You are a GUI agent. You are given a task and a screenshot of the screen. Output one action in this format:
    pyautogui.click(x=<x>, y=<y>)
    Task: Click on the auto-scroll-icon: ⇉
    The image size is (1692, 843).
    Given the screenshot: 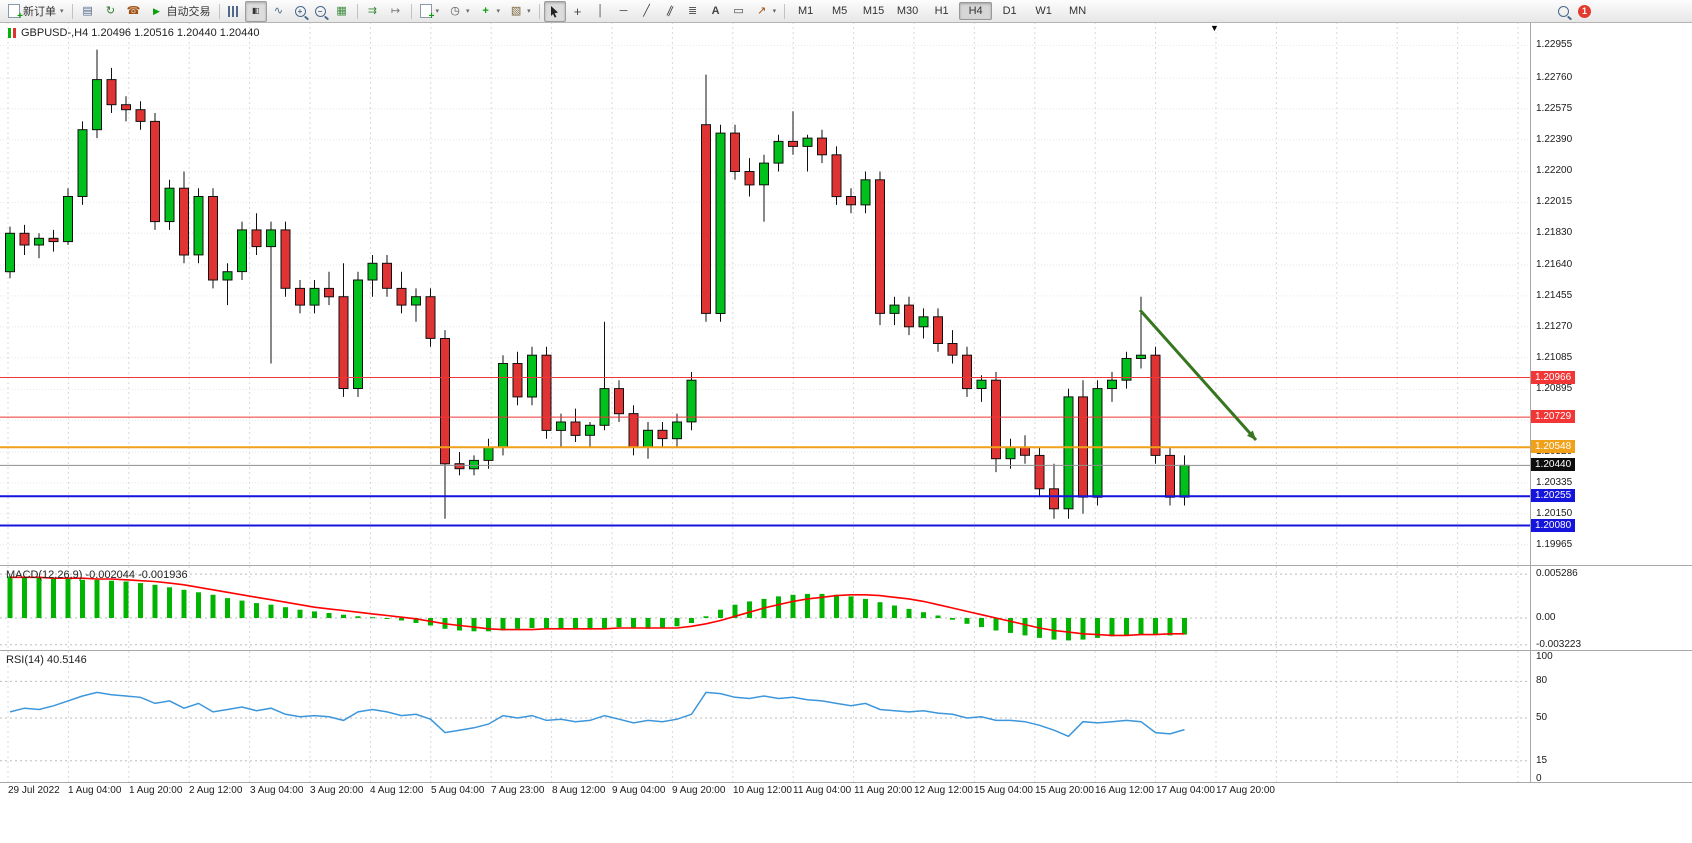 What is the action you would take?
    pyautogui.click(x=372, y=10)
    